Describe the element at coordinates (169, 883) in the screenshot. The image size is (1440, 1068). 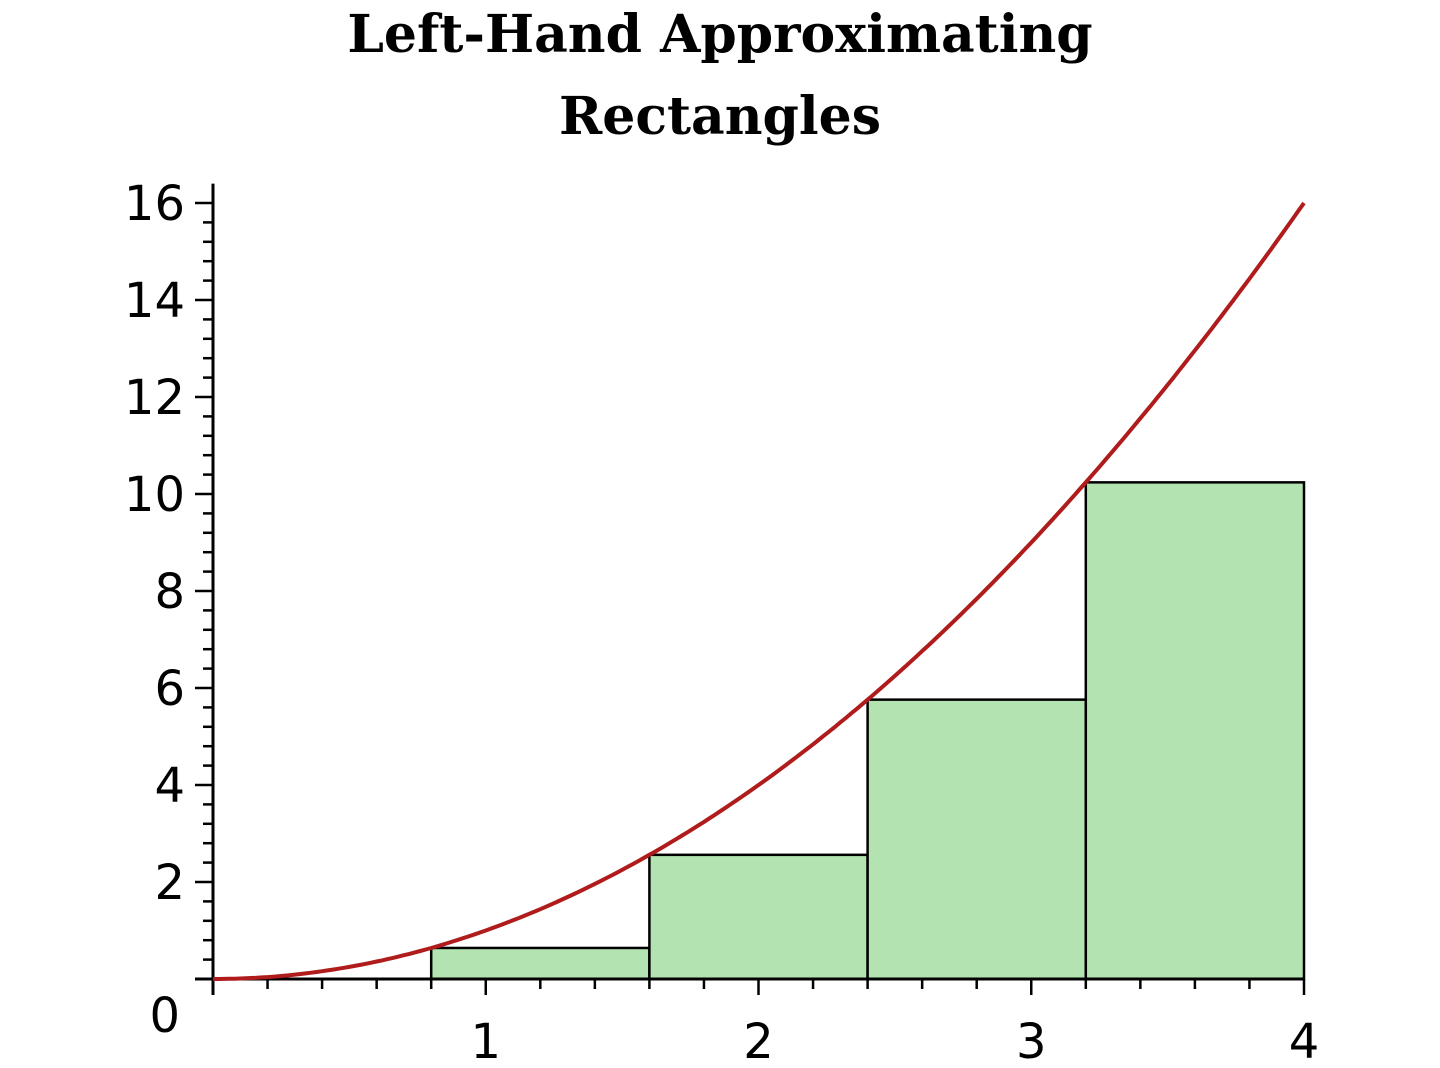
I see `y-tick-label: 2` at that location.